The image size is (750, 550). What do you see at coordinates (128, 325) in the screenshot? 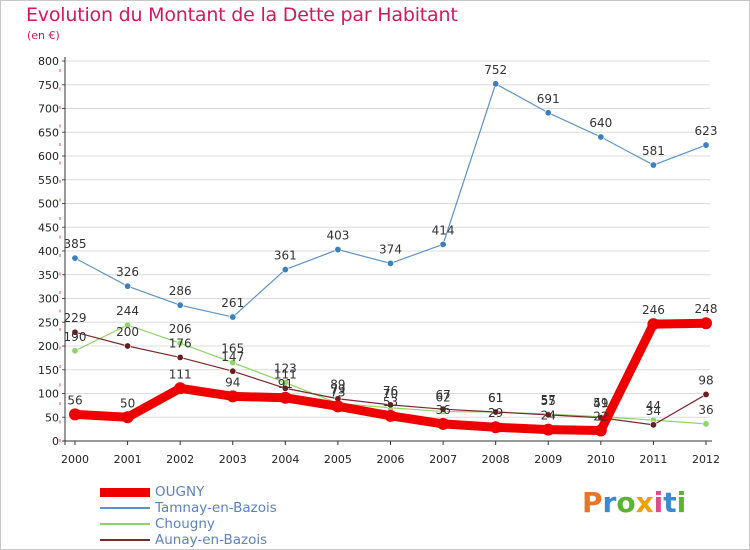
I see `point-chougny-2001` at bounding box center [128, 325].